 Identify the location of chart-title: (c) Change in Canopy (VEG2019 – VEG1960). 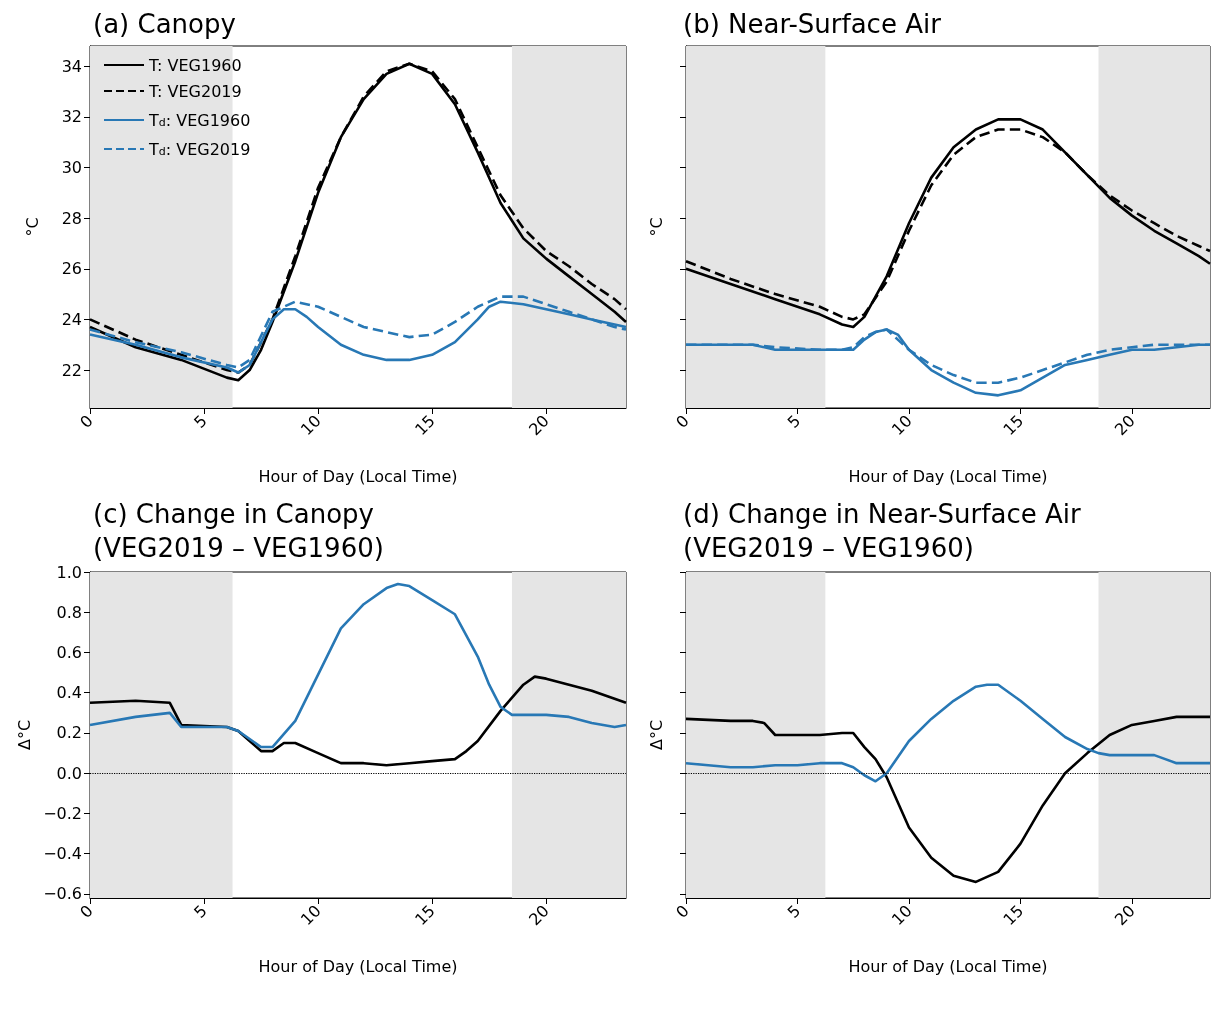
(238, 531).